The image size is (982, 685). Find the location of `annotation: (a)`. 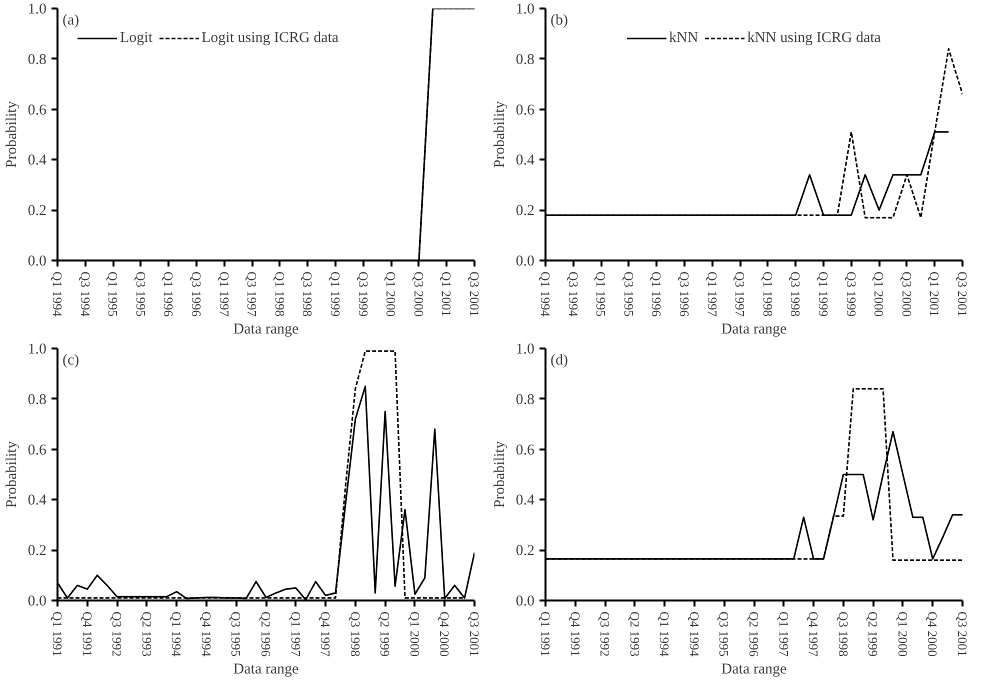

annotation: (a) is located at coordinates (71, 20).